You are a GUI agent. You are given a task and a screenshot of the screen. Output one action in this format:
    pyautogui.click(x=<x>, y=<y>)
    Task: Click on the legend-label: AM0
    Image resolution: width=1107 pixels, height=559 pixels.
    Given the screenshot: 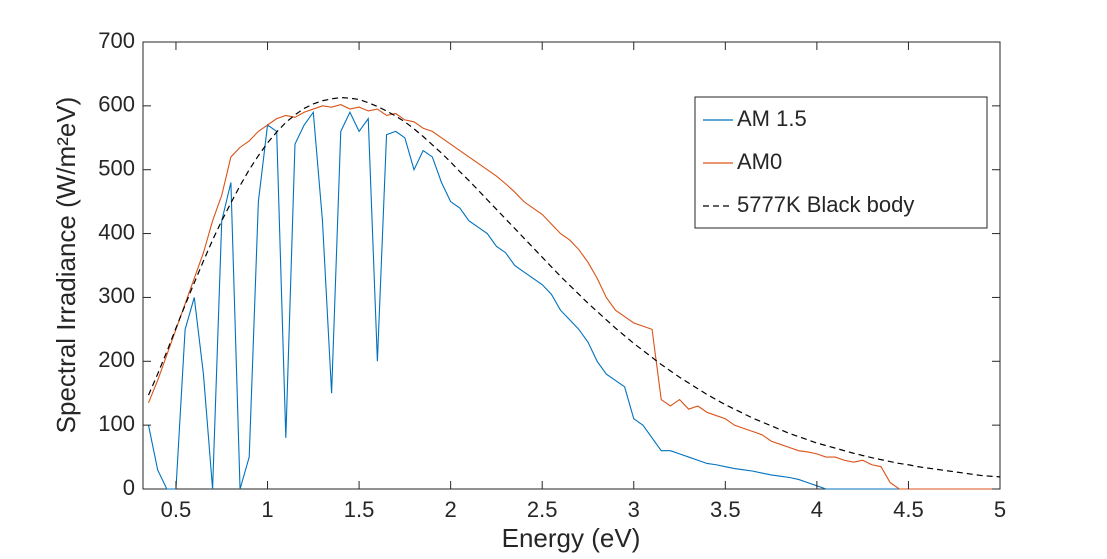 What is the action you would take?
    pyautogui.click(x=759, y=161)
    